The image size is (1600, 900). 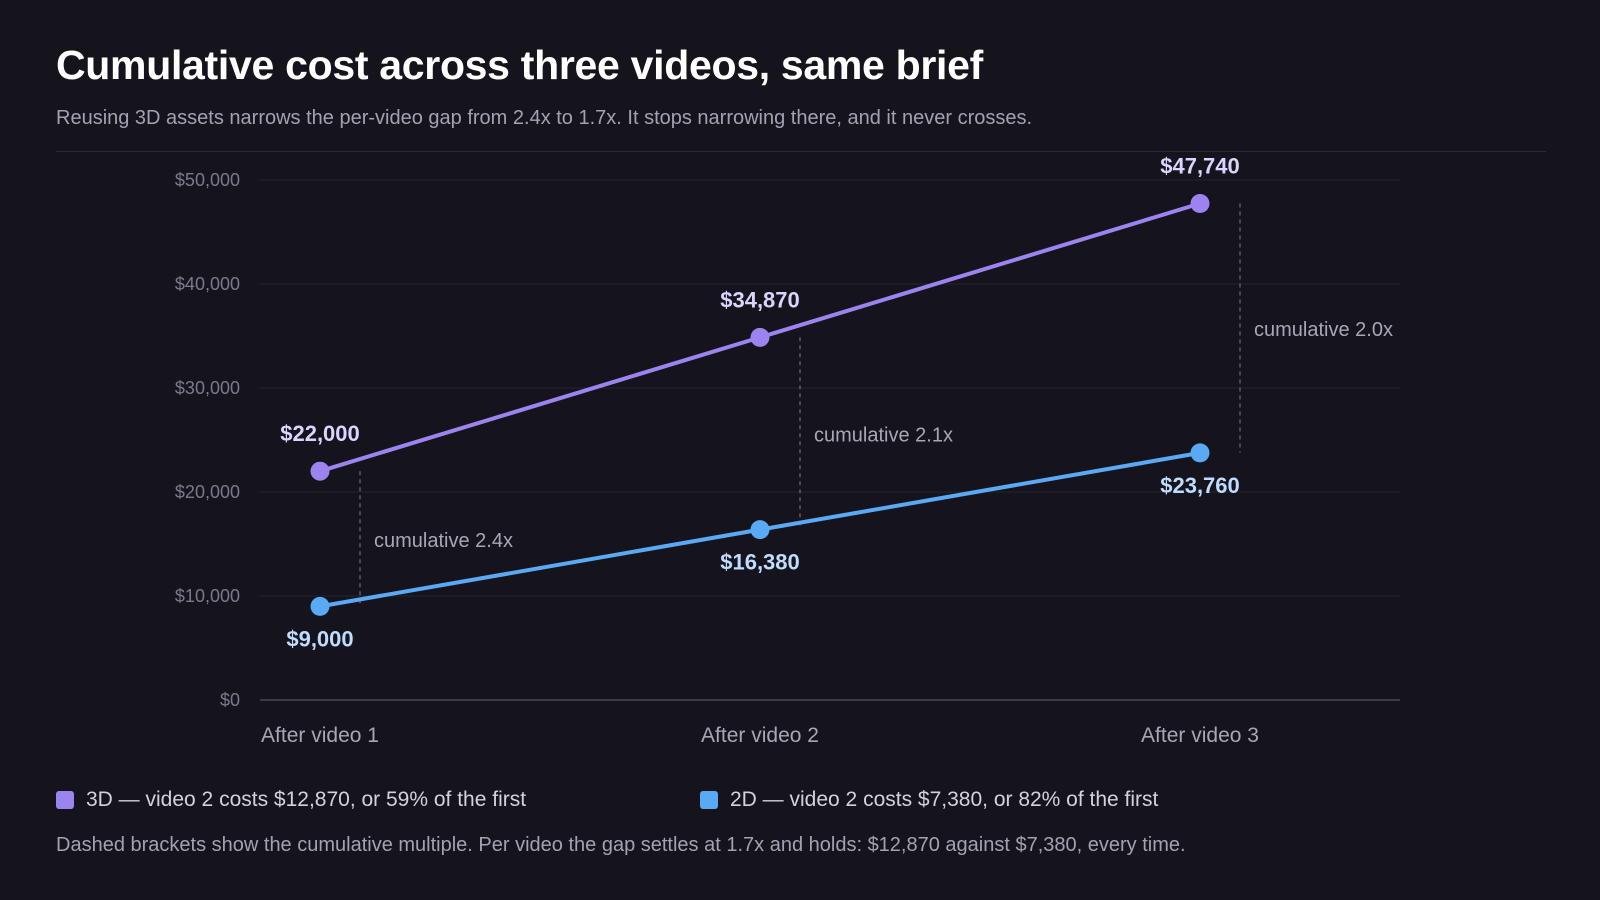 What do you see at coordinates (443, 541) in the screenshot?
I see `bracket-annotation: cumulative 2.4x` at bounding box center [443, 541].